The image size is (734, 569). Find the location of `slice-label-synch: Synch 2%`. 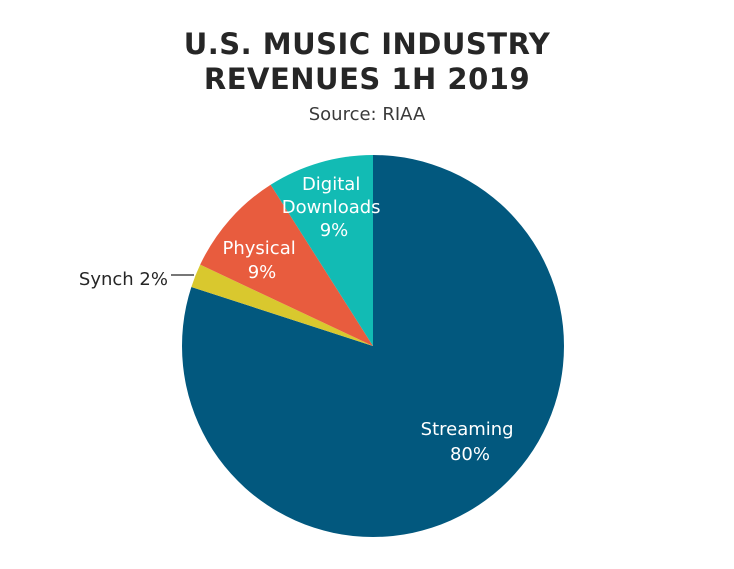

slice-label-synch: Synch 2% is located at coordinates (123, 279).